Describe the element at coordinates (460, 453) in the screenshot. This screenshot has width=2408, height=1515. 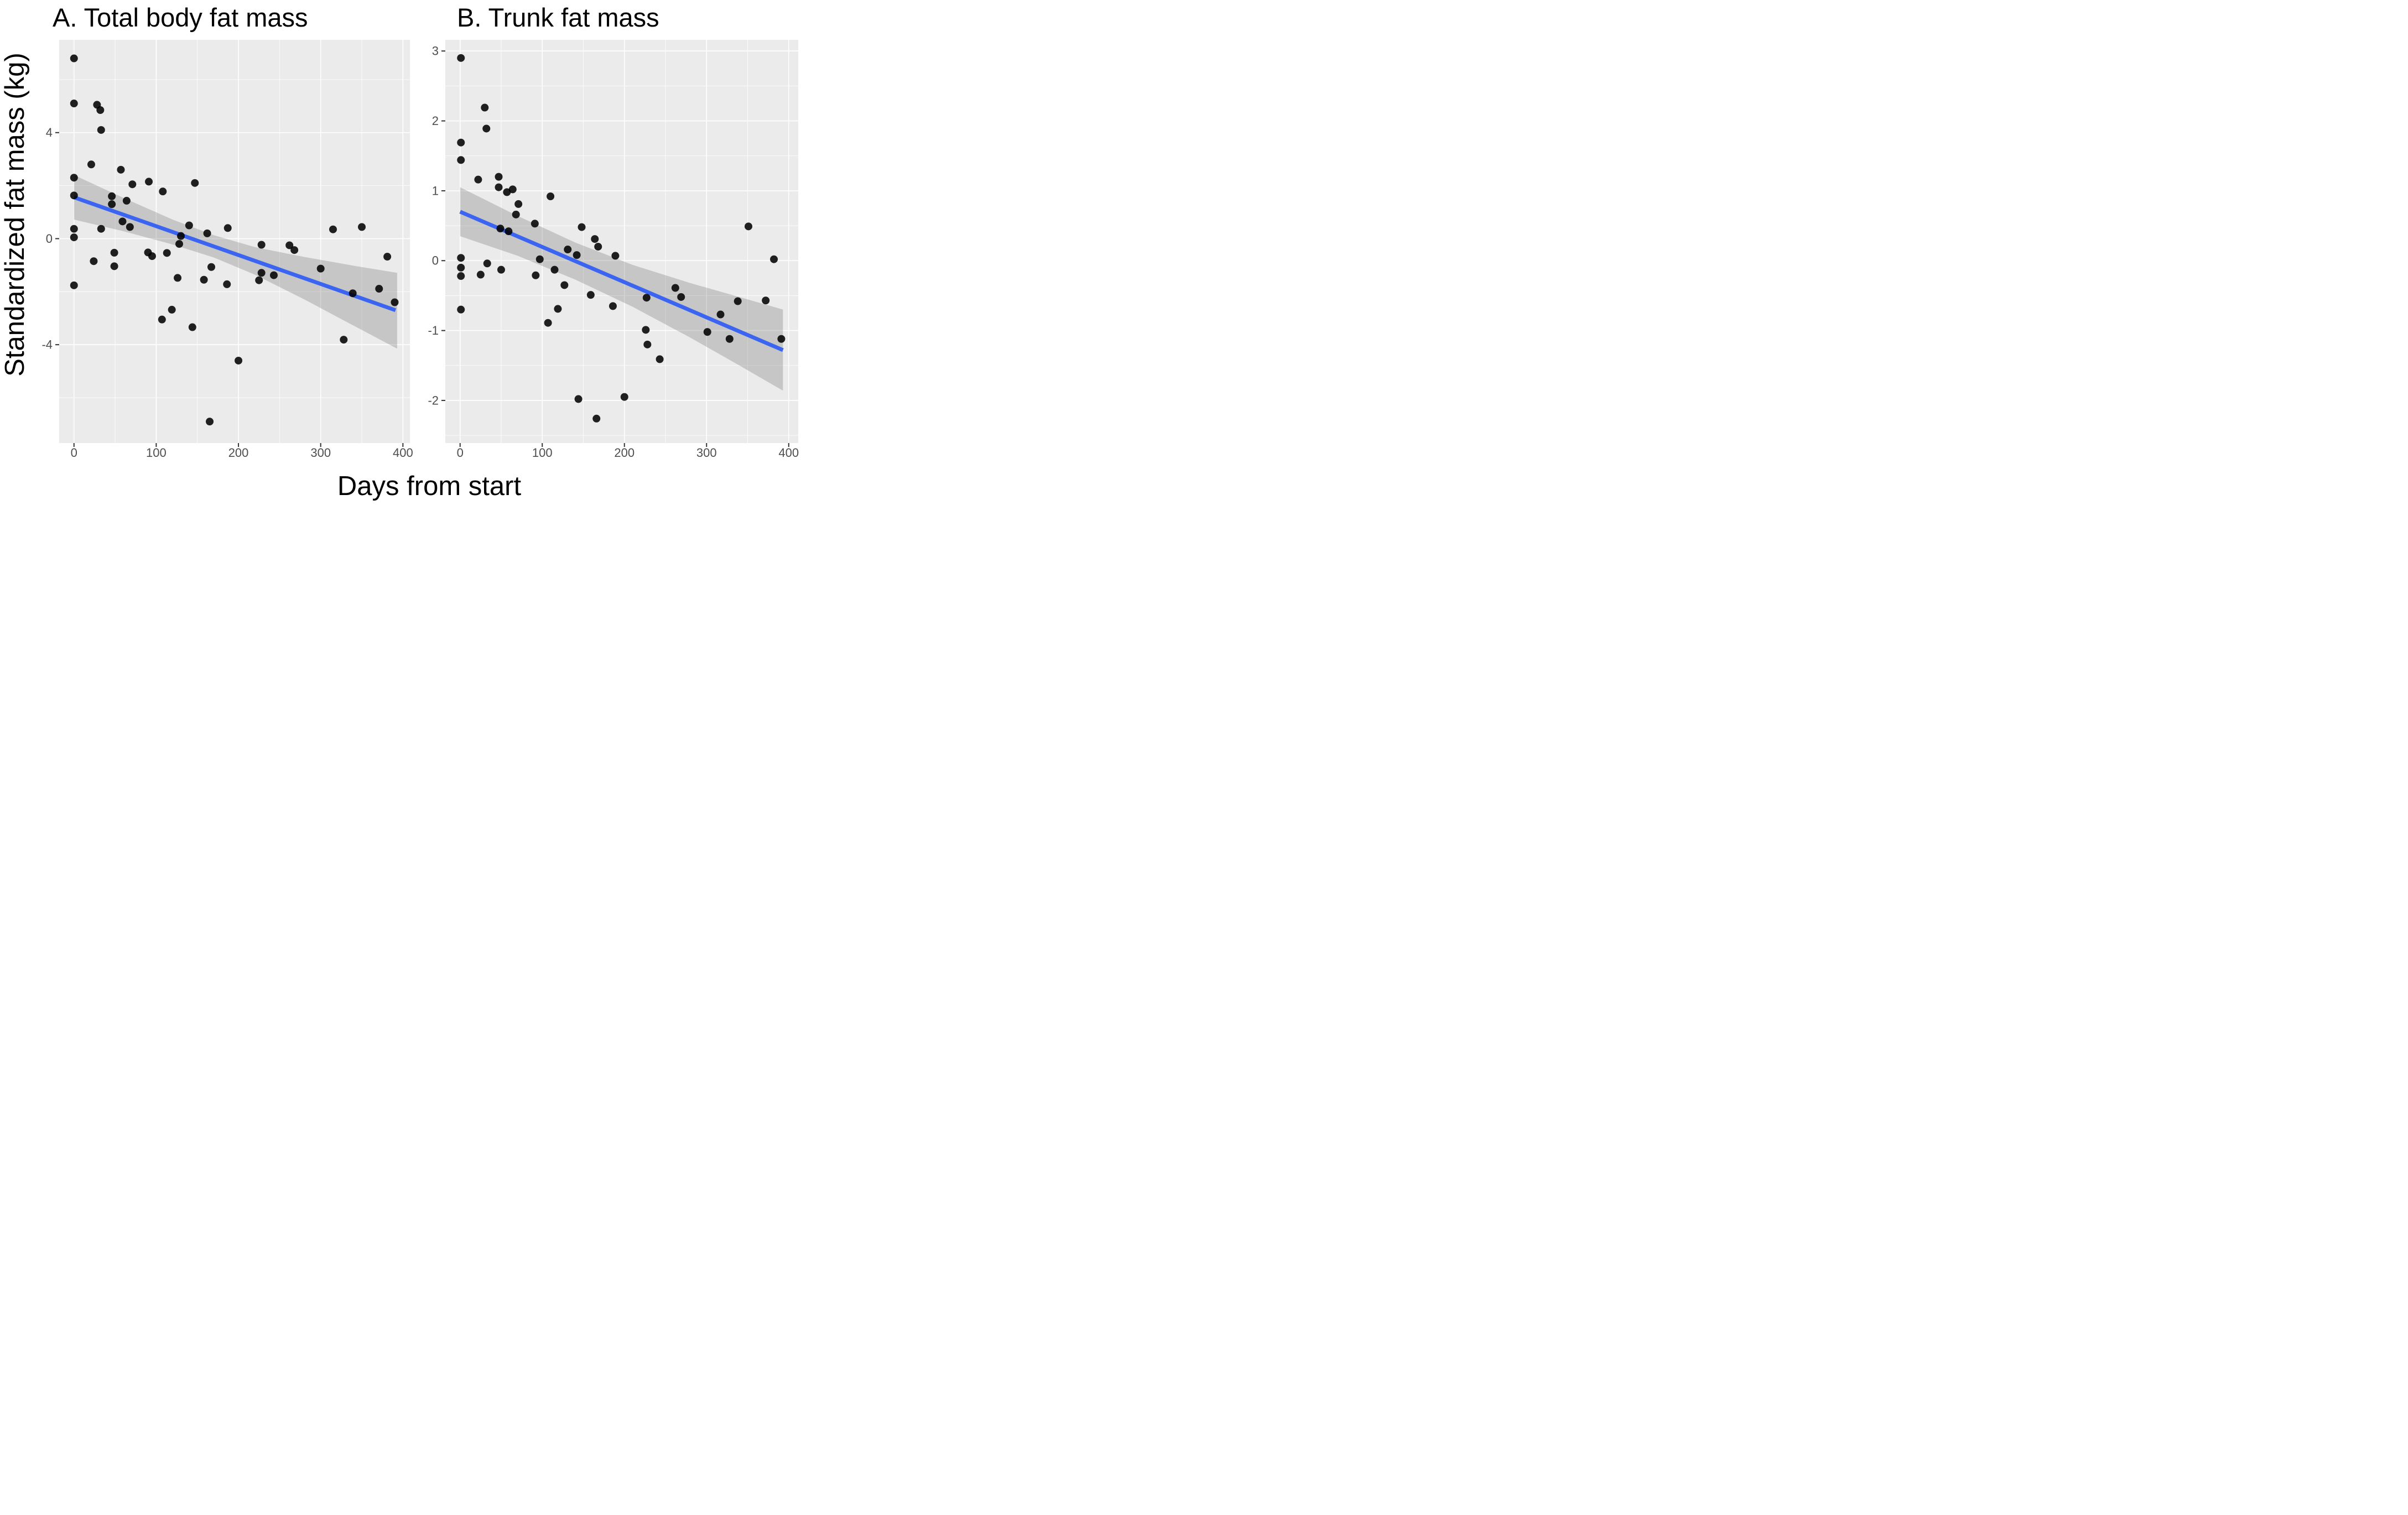
I see `x-tick-label: 0` at that location.